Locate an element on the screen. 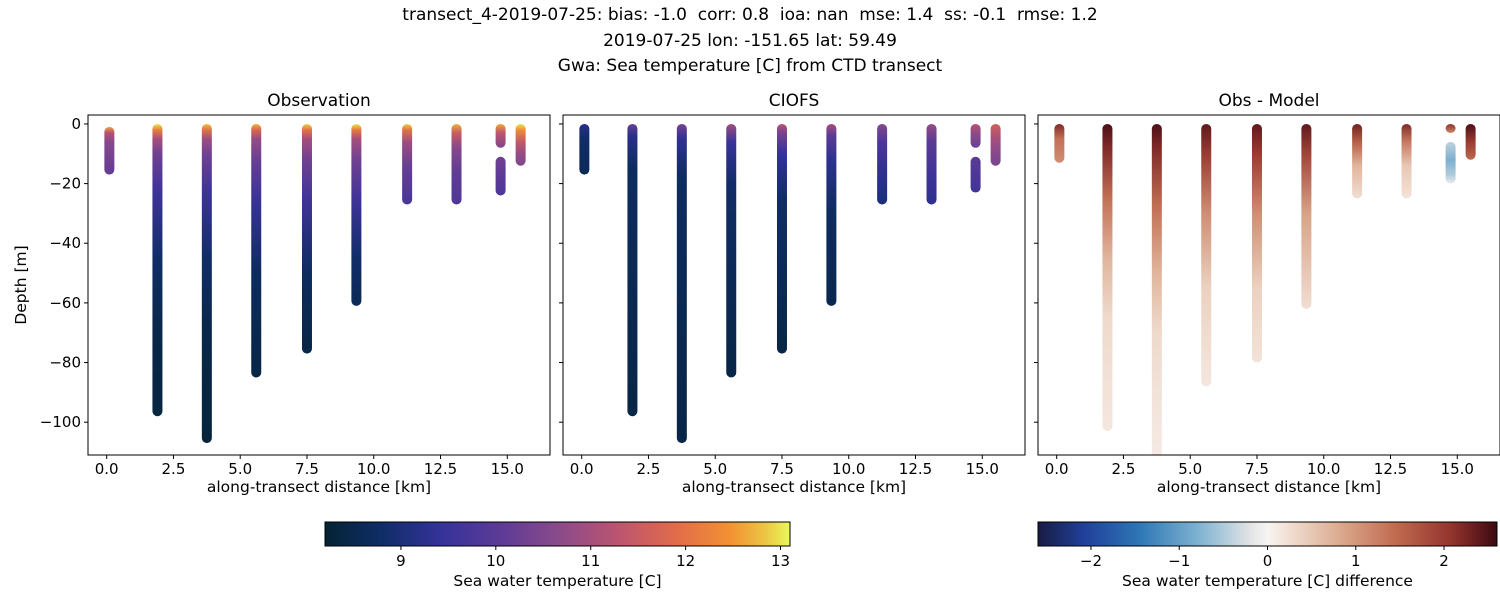  colorbar-tick-label: −2 is located at coordinates (1091, 561).